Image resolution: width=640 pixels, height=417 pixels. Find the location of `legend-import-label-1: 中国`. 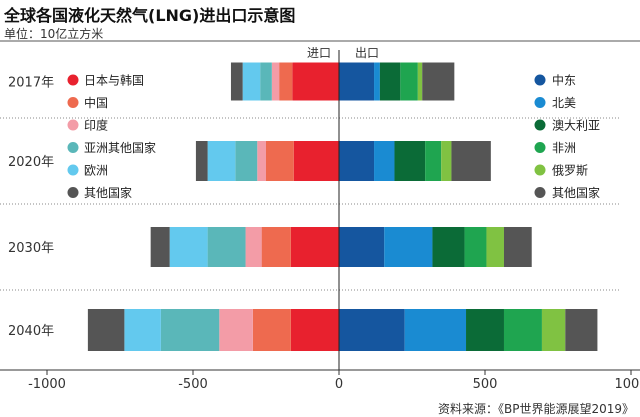

legend-import-label-1: 中国 is located at coordinates (96, 102).